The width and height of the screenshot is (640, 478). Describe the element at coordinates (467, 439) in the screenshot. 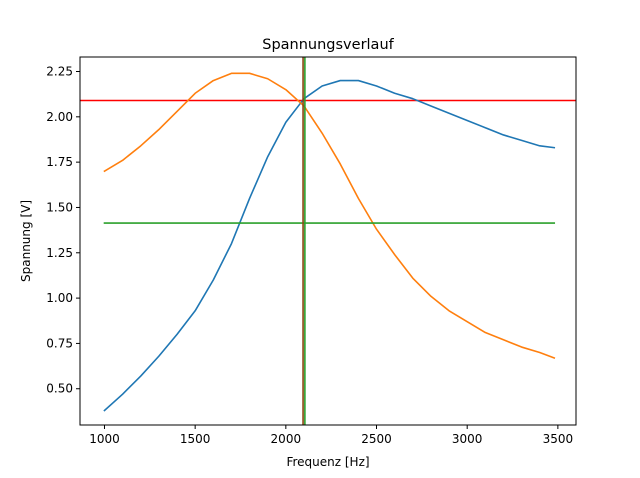

I see `x-tick-label: 3000` at that location.